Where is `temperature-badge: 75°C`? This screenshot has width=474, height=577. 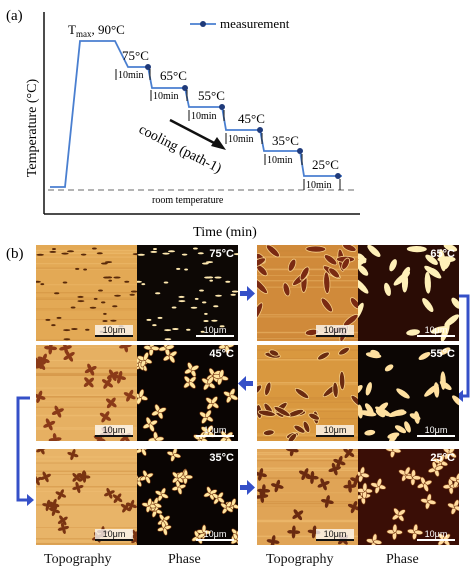 temperature-badge: 75°C is located at coordinates (221, 254).